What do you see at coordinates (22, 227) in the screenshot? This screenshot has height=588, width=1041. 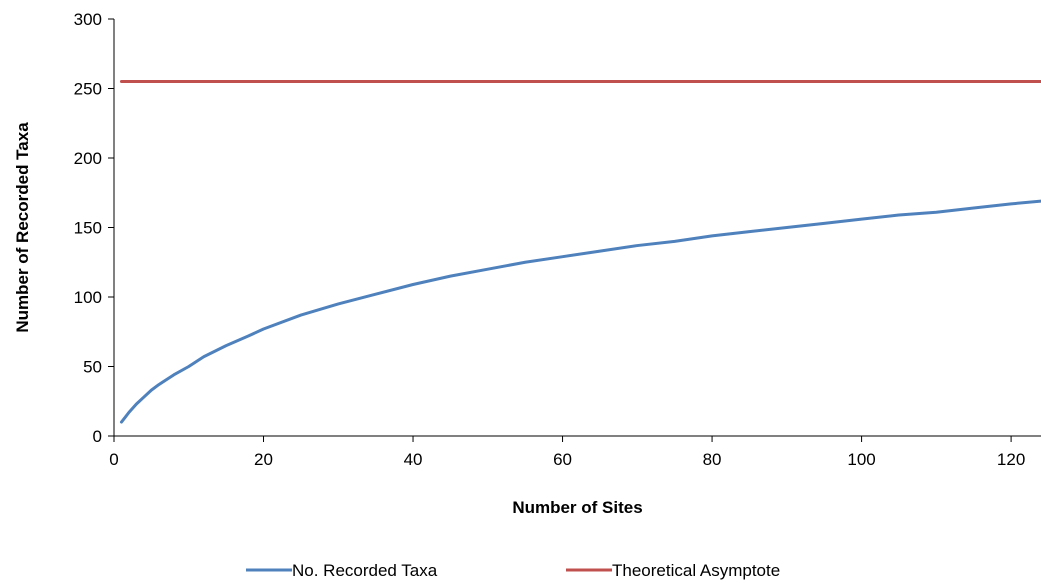 I see `y-axis-title: Number of Recorded Taxa` at bounding box center [22, 227].